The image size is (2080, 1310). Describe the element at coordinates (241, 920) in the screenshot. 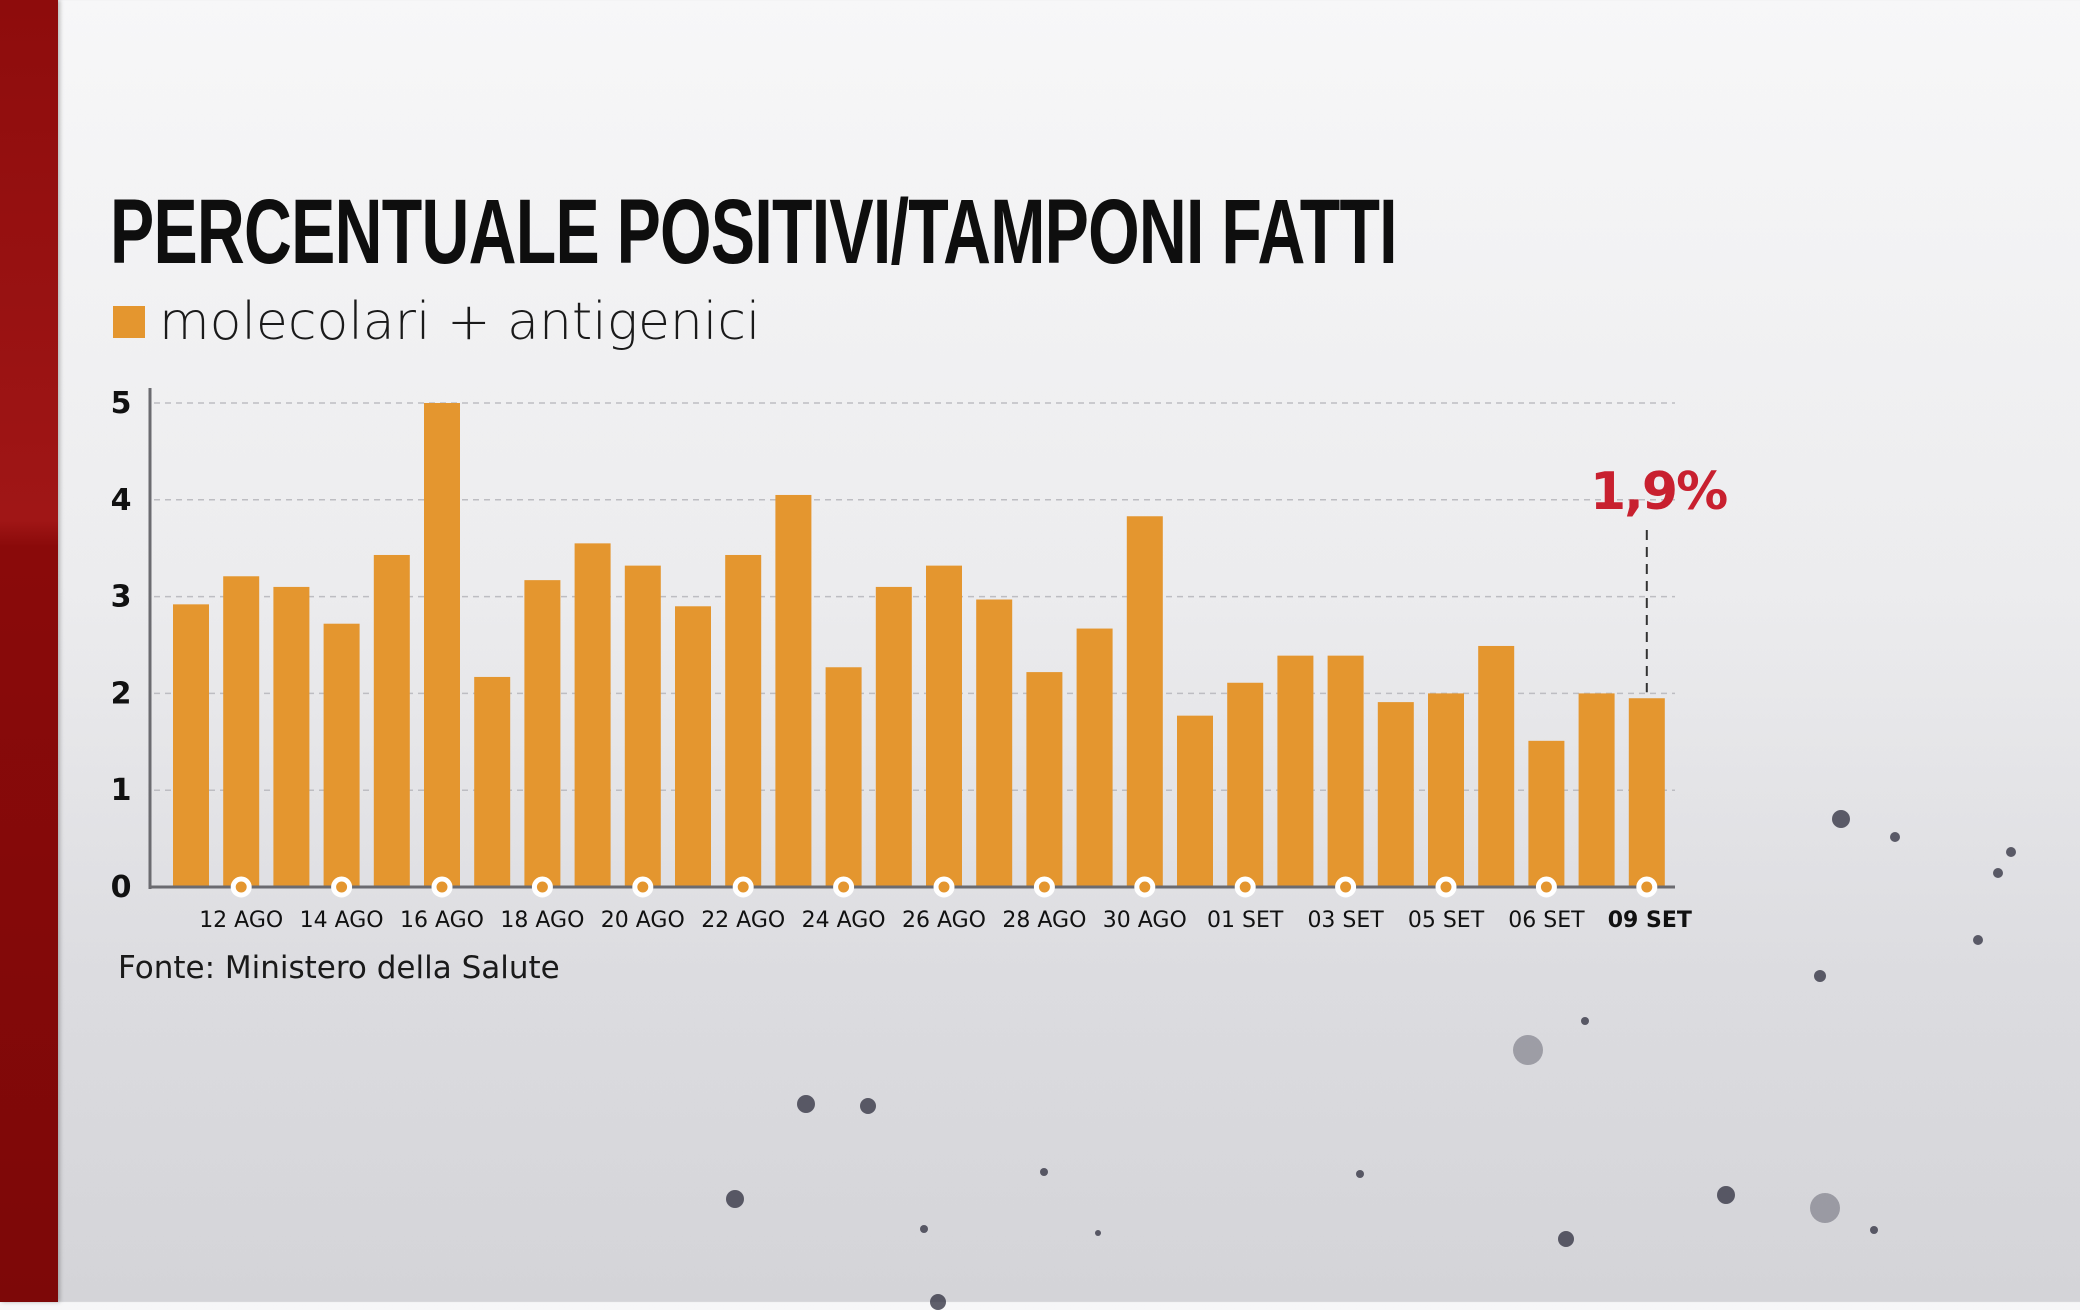

I see `x-tick-label: 12 AGO` at that location.